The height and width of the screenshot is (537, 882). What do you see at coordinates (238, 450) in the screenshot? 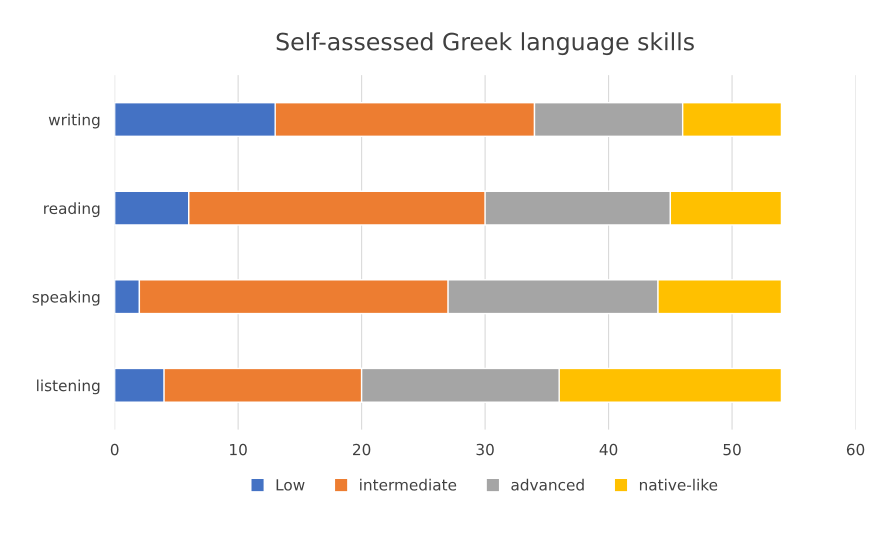
I see `x-tick-label: 10` at bounding box center [238, 450].